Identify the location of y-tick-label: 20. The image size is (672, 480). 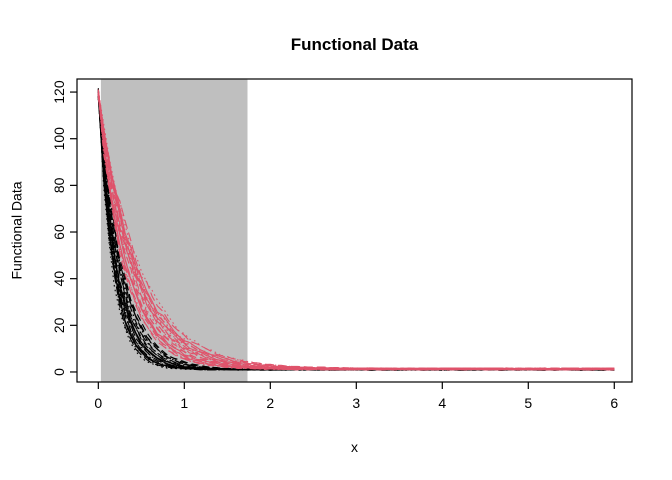
(59, 325).